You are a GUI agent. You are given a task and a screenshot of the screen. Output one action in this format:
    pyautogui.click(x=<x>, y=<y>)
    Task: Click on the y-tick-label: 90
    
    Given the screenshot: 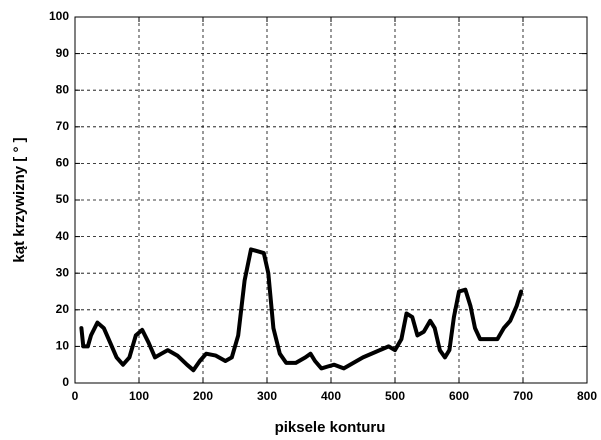 What is the action you would take?
    pyautogui.click(x=63, y=53)
    